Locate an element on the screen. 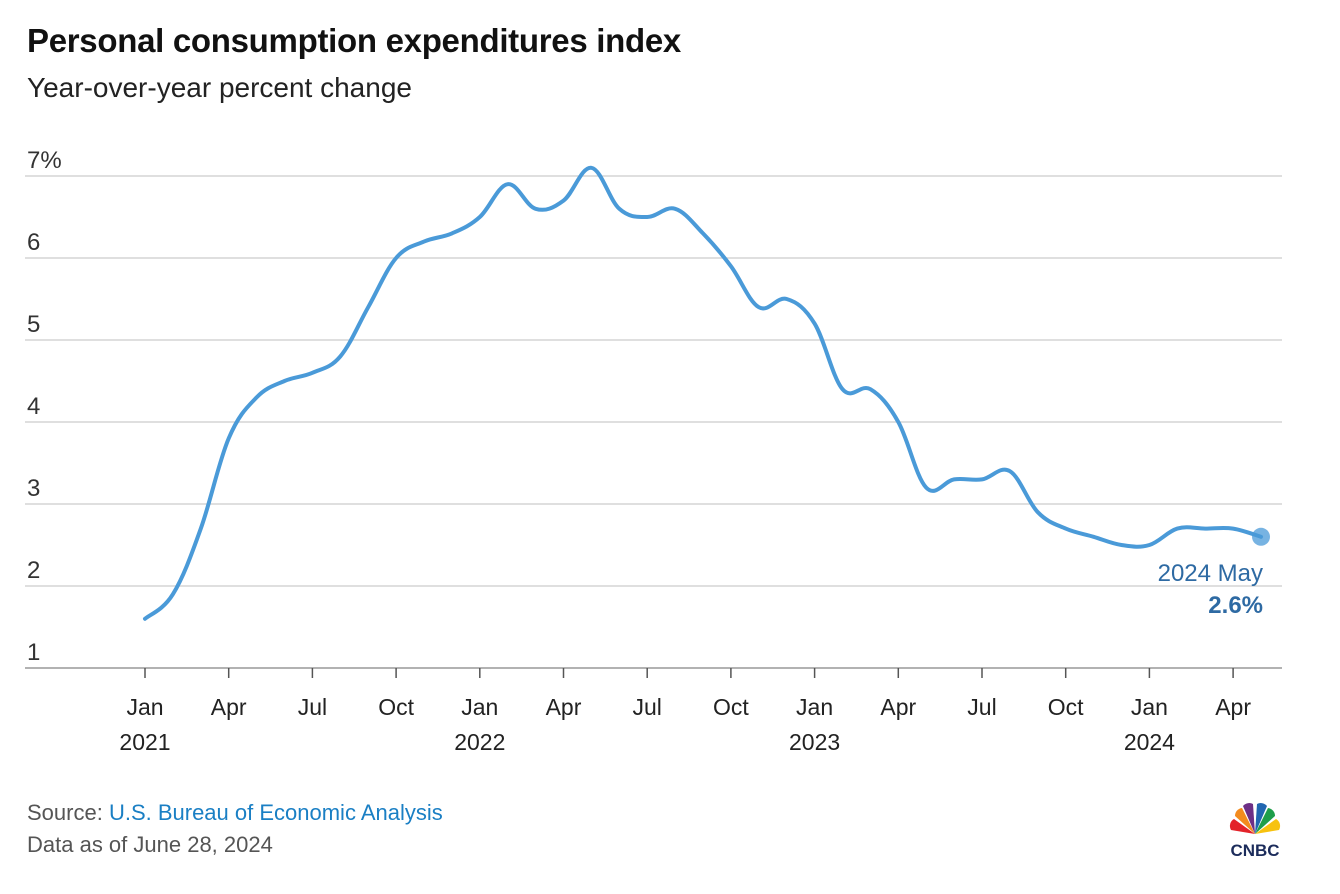 The image size is (1340, 894). y-tick-label: 1 is located at coordinates (33, 652).